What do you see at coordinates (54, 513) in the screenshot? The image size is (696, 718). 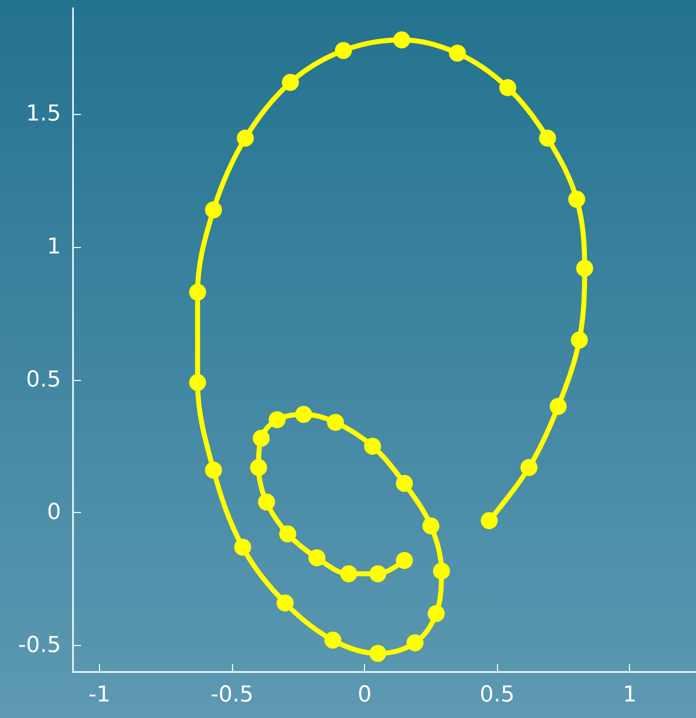 I see `y-tick-label: 0` at bounding box center [54, 513].